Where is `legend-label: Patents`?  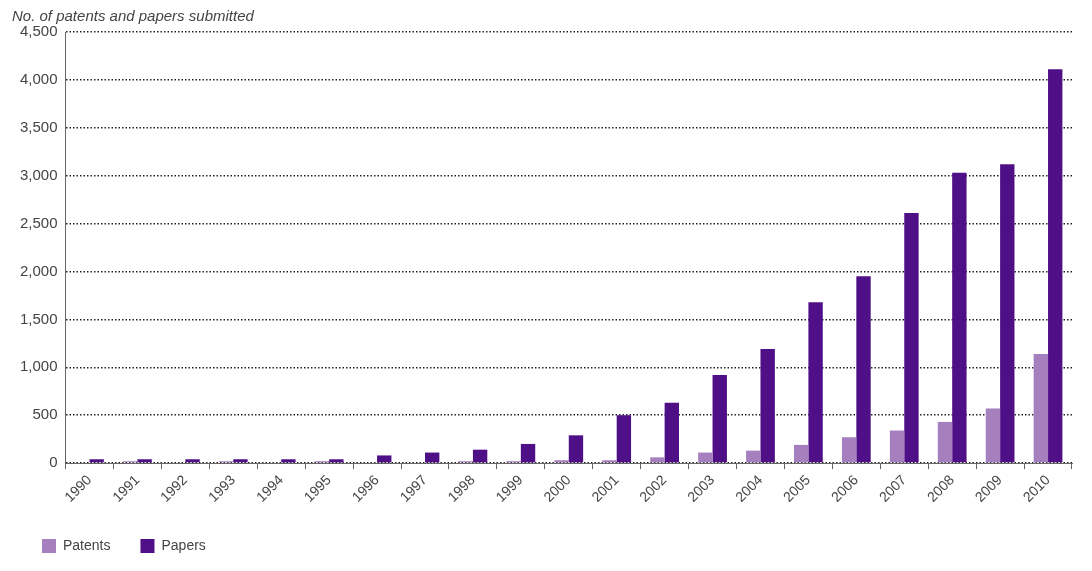 legend-label: Patents is located at coordinates (87, 544).